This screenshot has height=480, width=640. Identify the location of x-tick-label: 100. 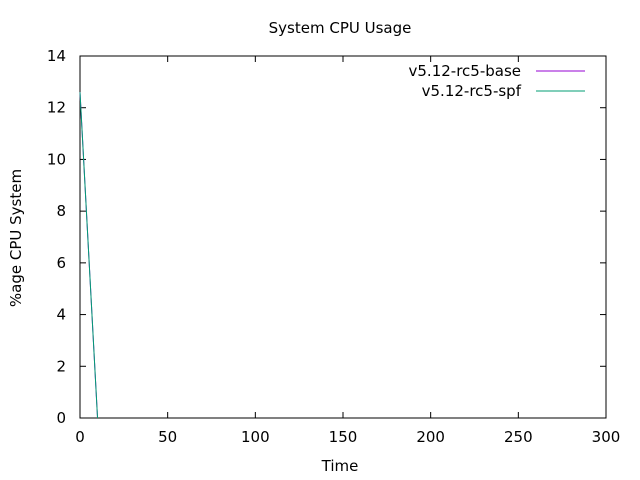
(255, 437).